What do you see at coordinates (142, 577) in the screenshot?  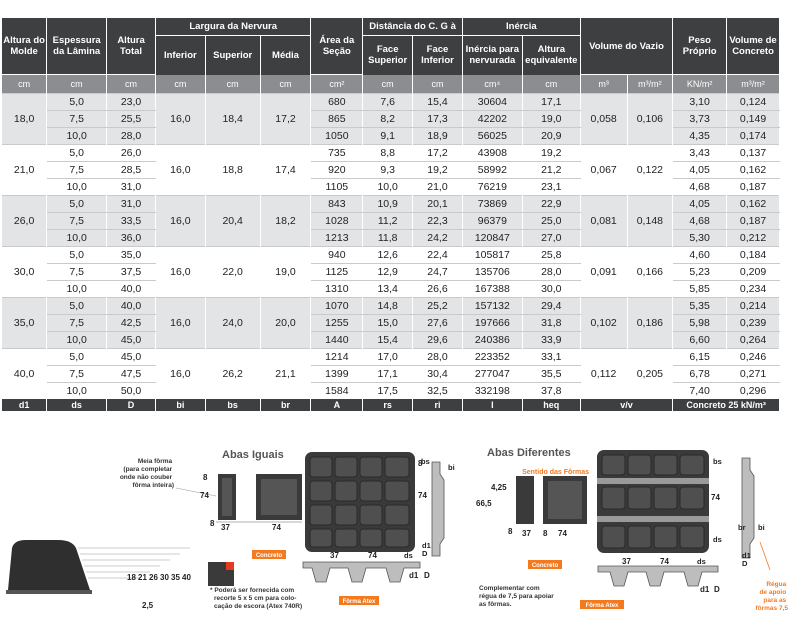 I see `height-label: 21` at bounding box center [142, 577].